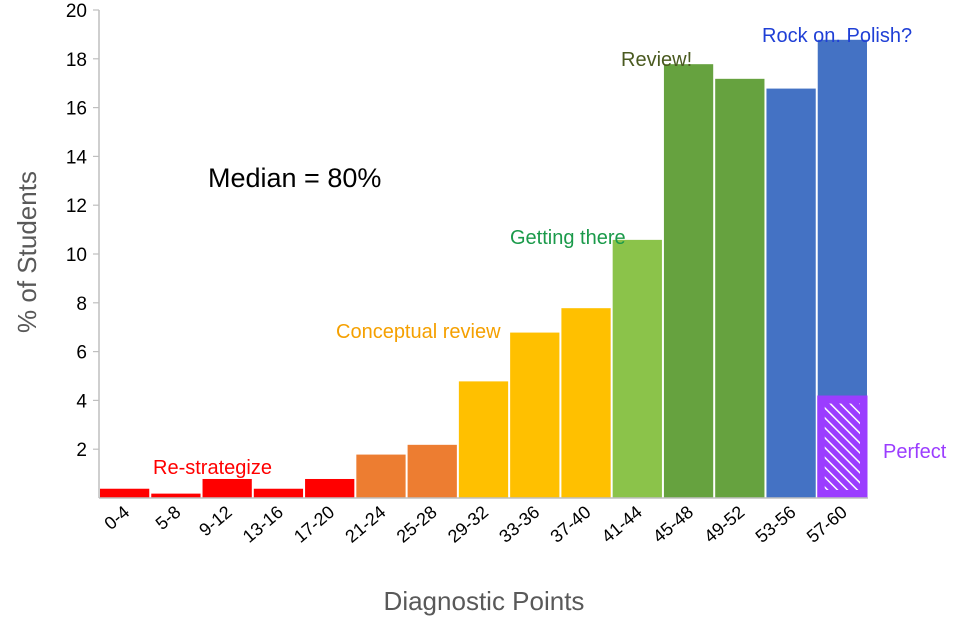  What do you see at coordinates (81, 353) in the screenshot?
I see `y-tick-label: 6` at bounding box center [81, 353].